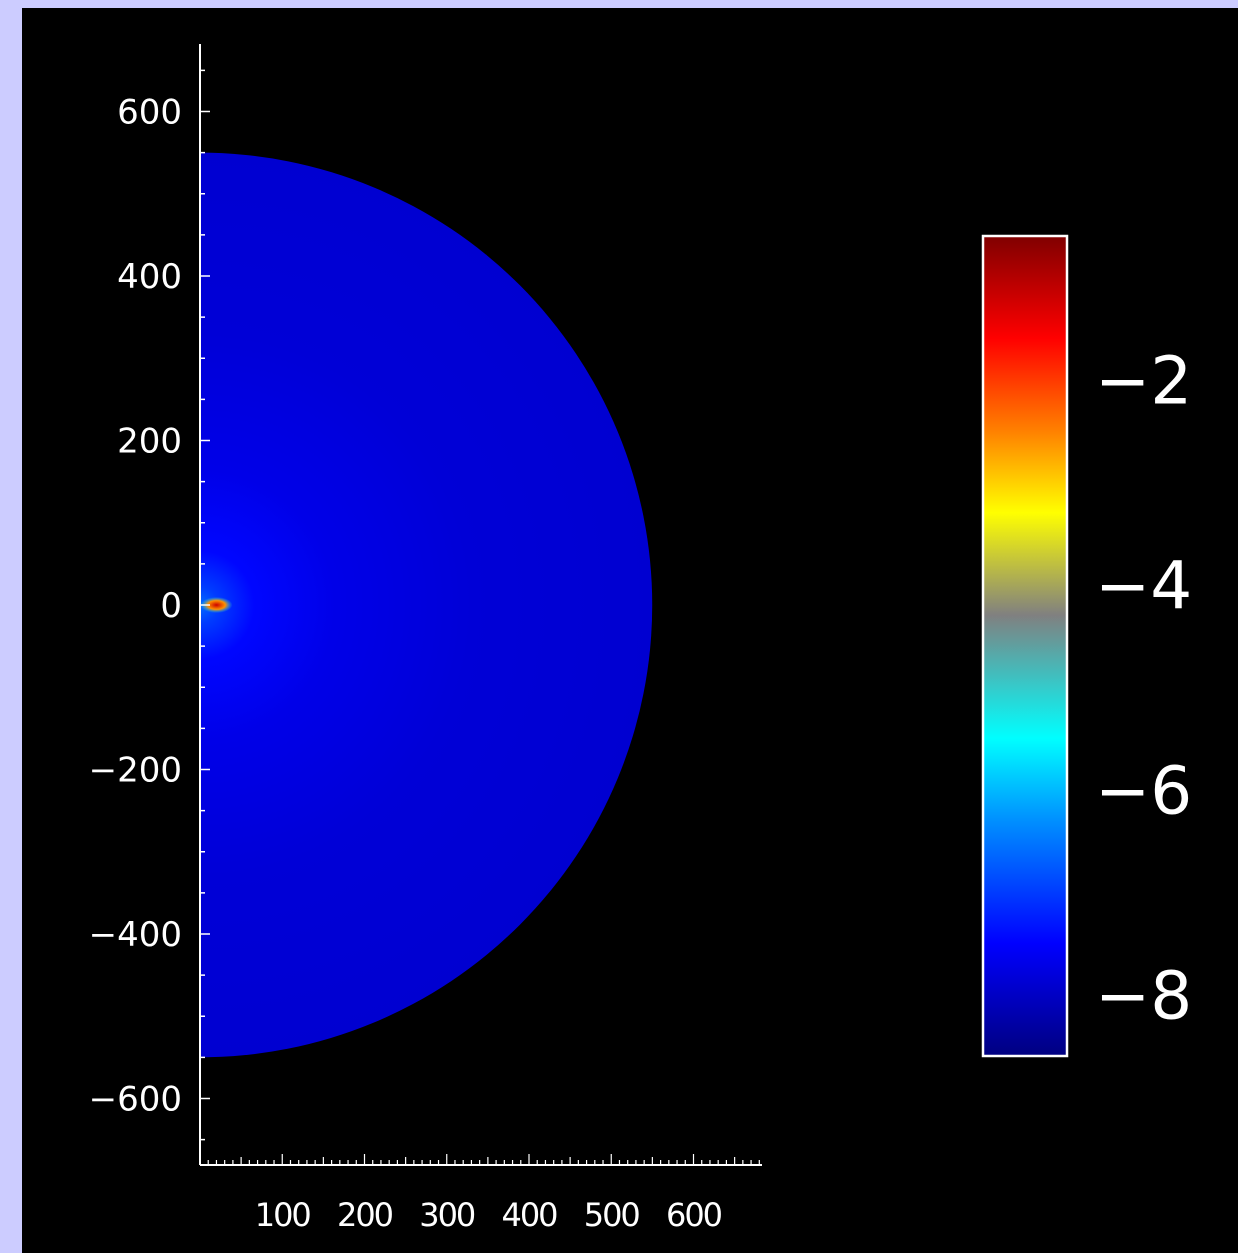  I want to click on x-tick-label: 600, so click(694, 1215).